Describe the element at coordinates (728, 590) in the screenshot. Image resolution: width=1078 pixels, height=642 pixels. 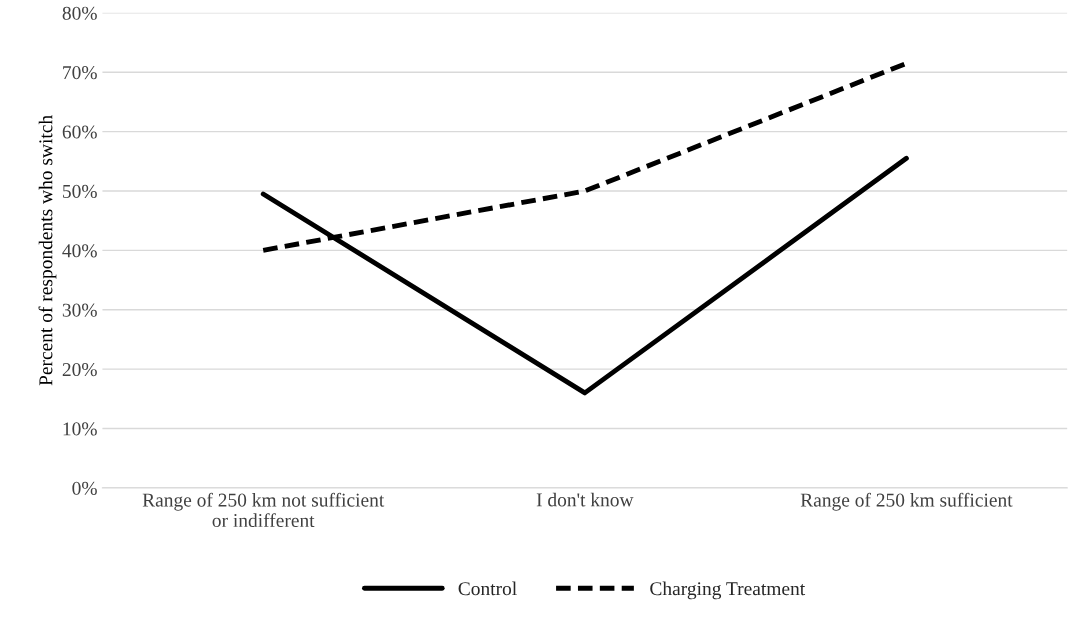
I see `legend-label: Charging Treatment` at that location.